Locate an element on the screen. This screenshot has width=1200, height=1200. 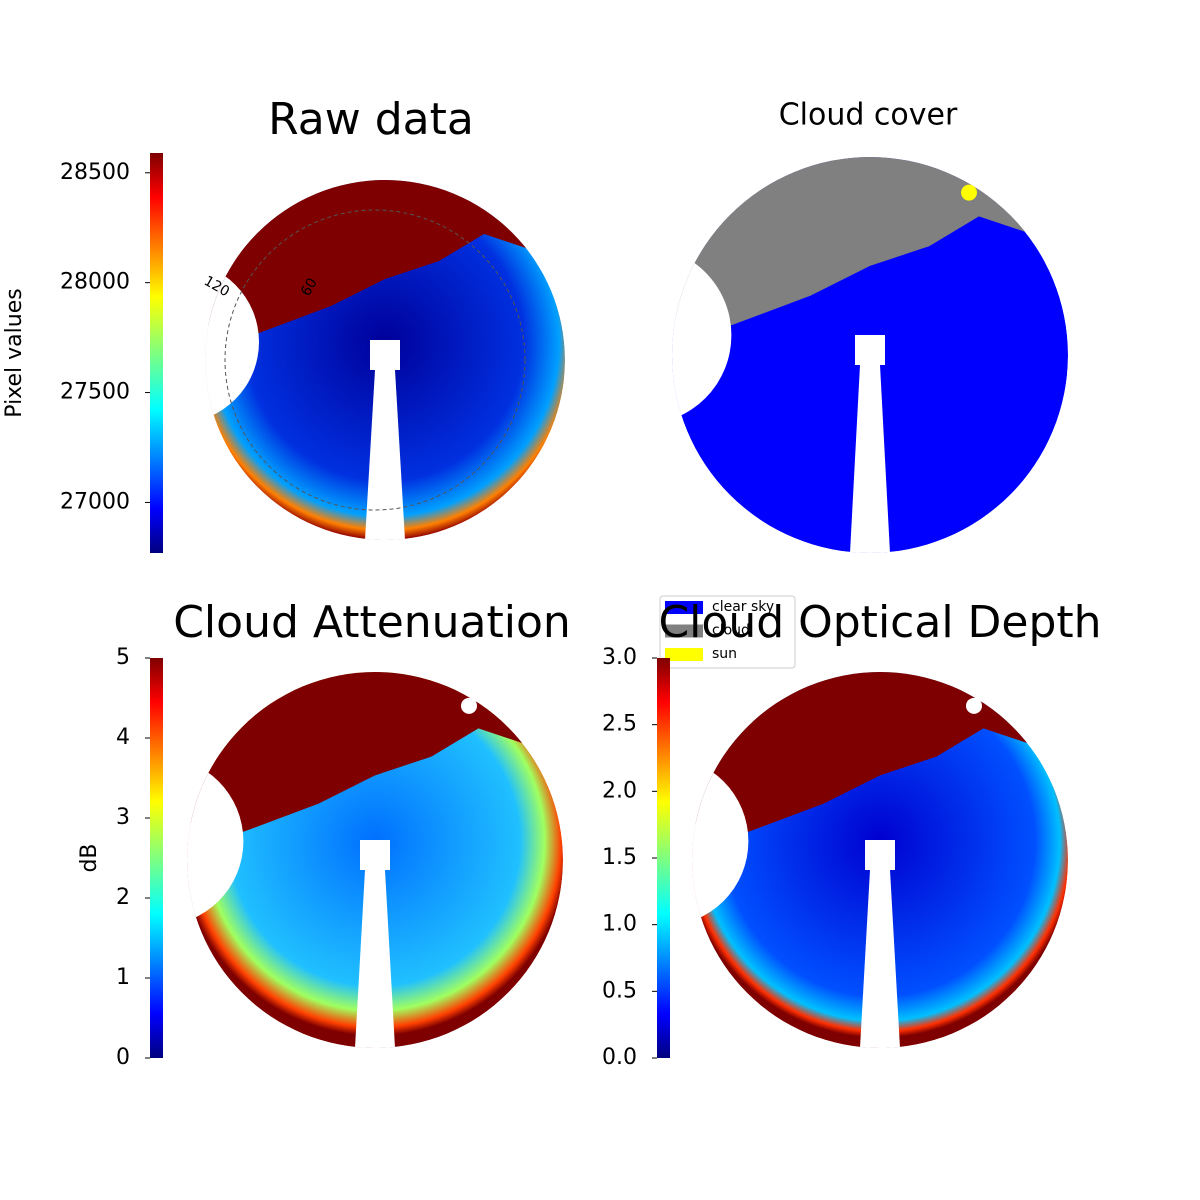
colorbar-tick-label: 0 is located at coordinates (123, 1057).